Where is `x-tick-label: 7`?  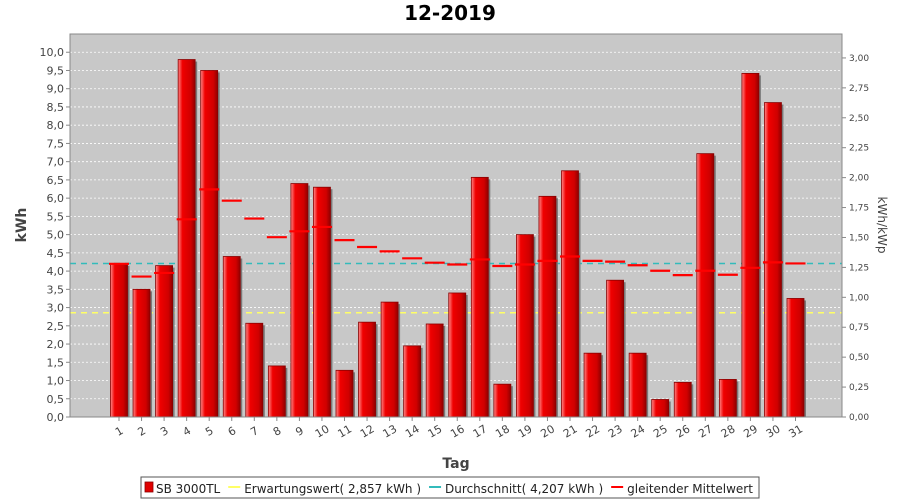 x-tick-label: 7 is located at coordinates (254, 431).